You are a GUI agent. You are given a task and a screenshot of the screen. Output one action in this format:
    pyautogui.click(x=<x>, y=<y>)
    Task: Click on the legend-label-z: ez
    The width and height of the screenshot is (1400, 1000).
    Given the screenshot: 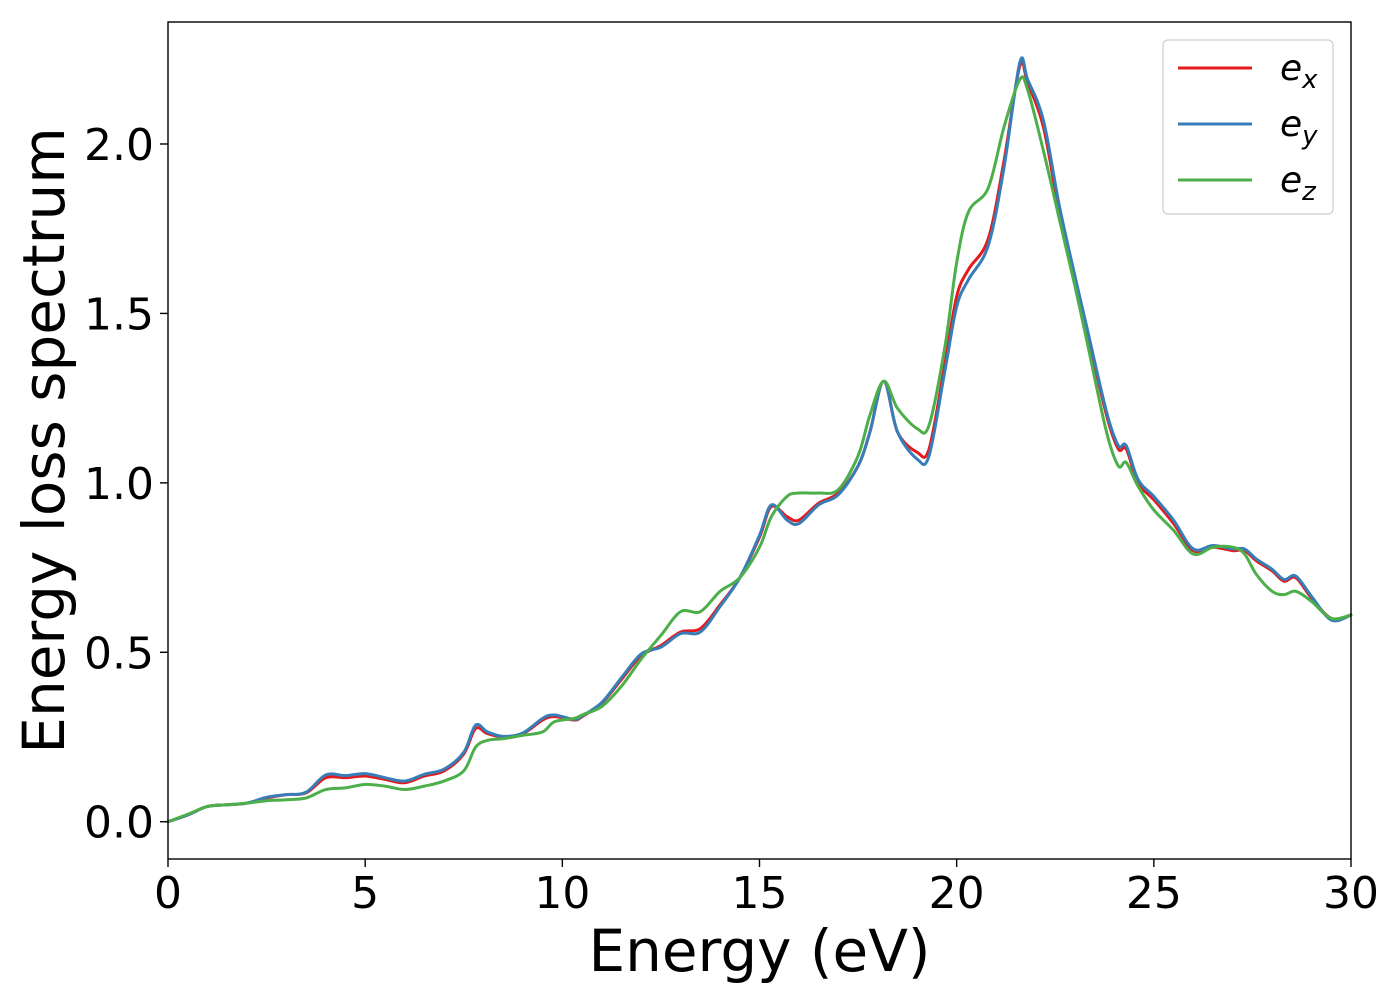 What is the action you would take?
    pyautogui.click(x=1298, y=183)
    